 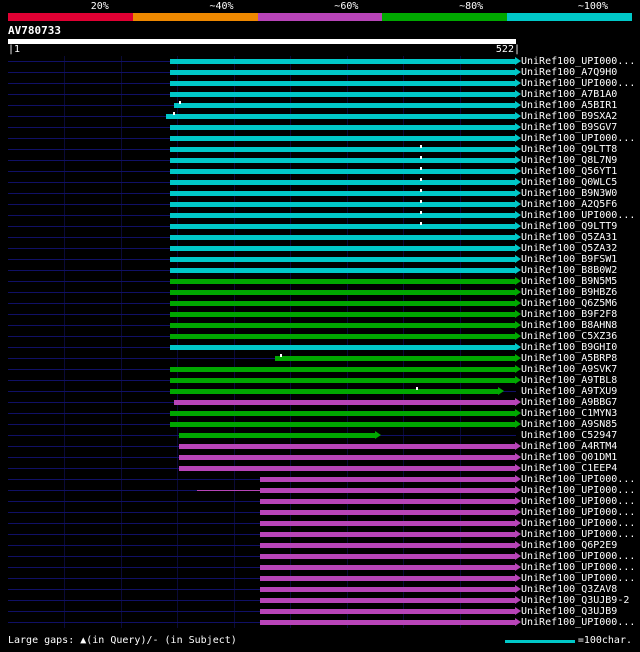 What do you see at coordinates (569, 380) in the screenshot?
I see `hit-label: UniRef100_A9TBL8` at bounding box center [569, 380].